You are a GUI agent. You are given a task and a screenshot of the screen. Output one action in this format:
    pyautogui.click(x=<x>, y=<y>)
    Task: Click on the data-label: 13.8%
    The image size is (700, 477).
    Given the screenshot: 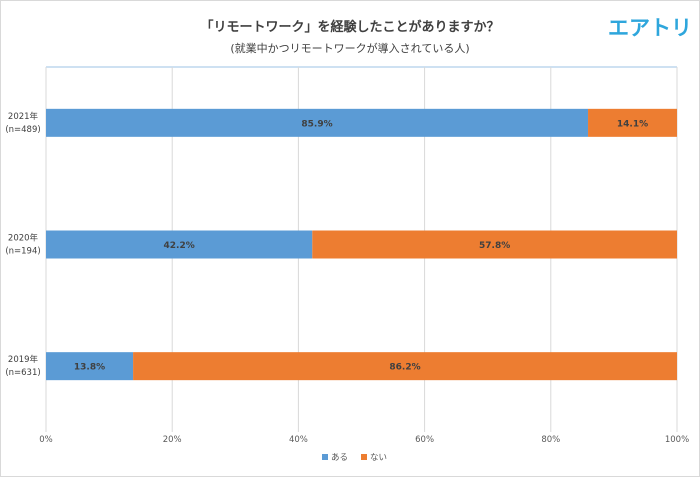 What is the action you would take?
    pyautogui.click(x=89, y=368)
    